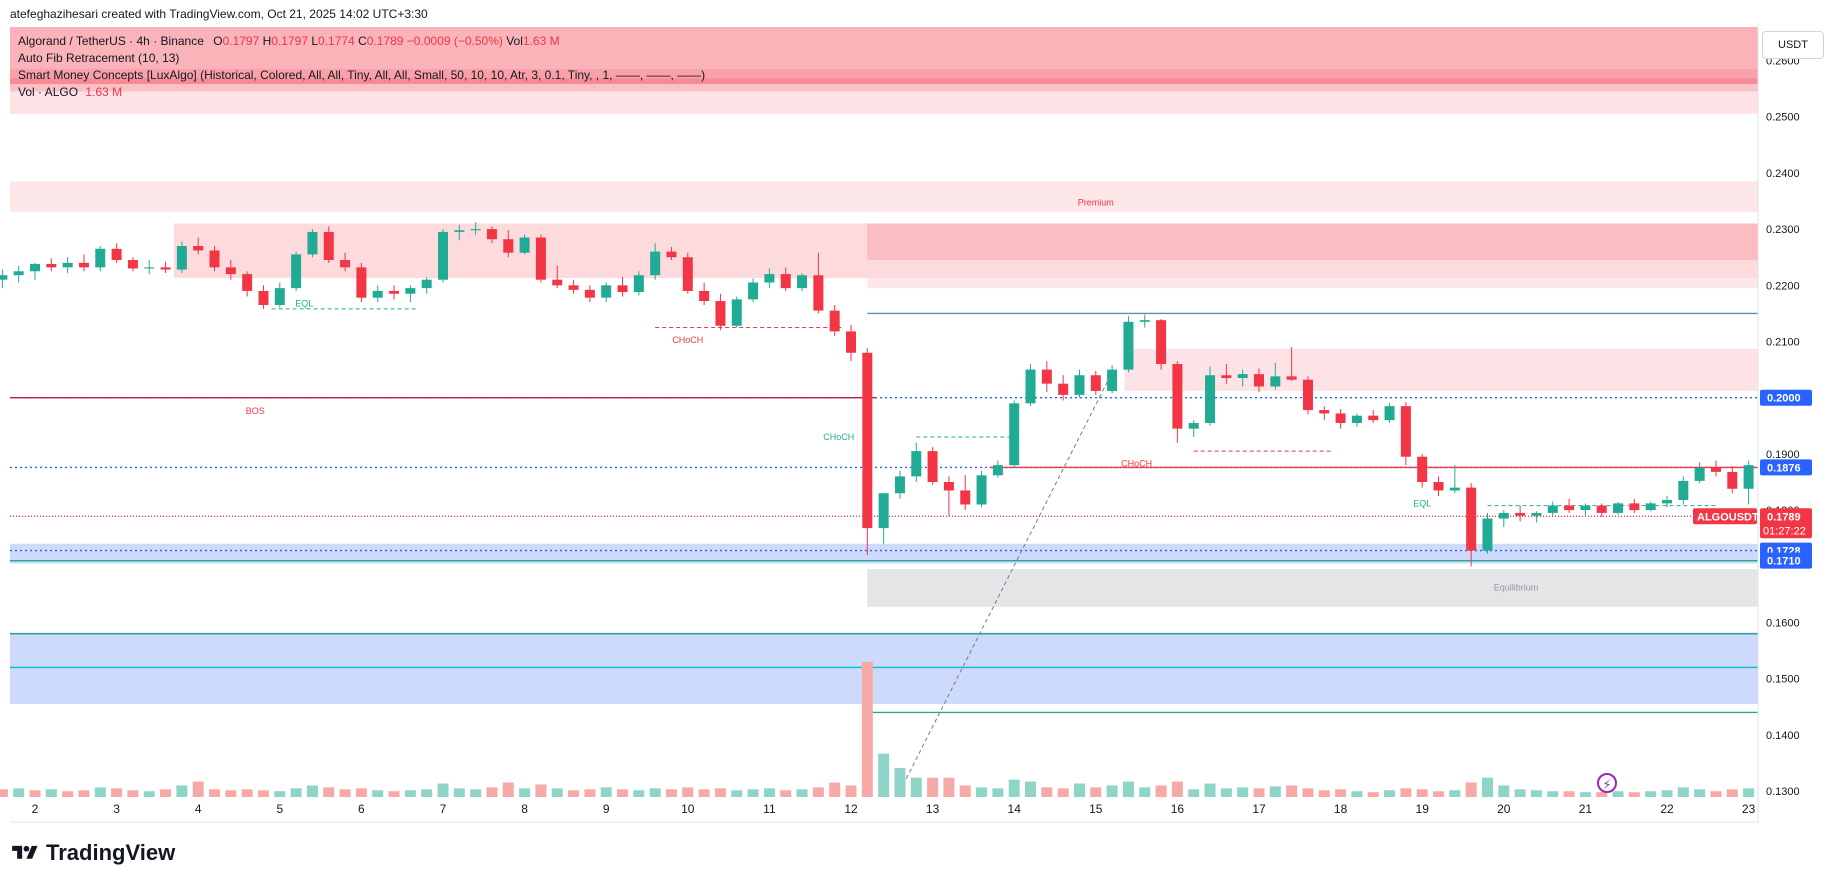 The height and width of the screenshot is (883, 1835). Describe the element at coordinates (104, 92) in the screenshot. I see `volume-indicator-value: 1.63 M` at that location.